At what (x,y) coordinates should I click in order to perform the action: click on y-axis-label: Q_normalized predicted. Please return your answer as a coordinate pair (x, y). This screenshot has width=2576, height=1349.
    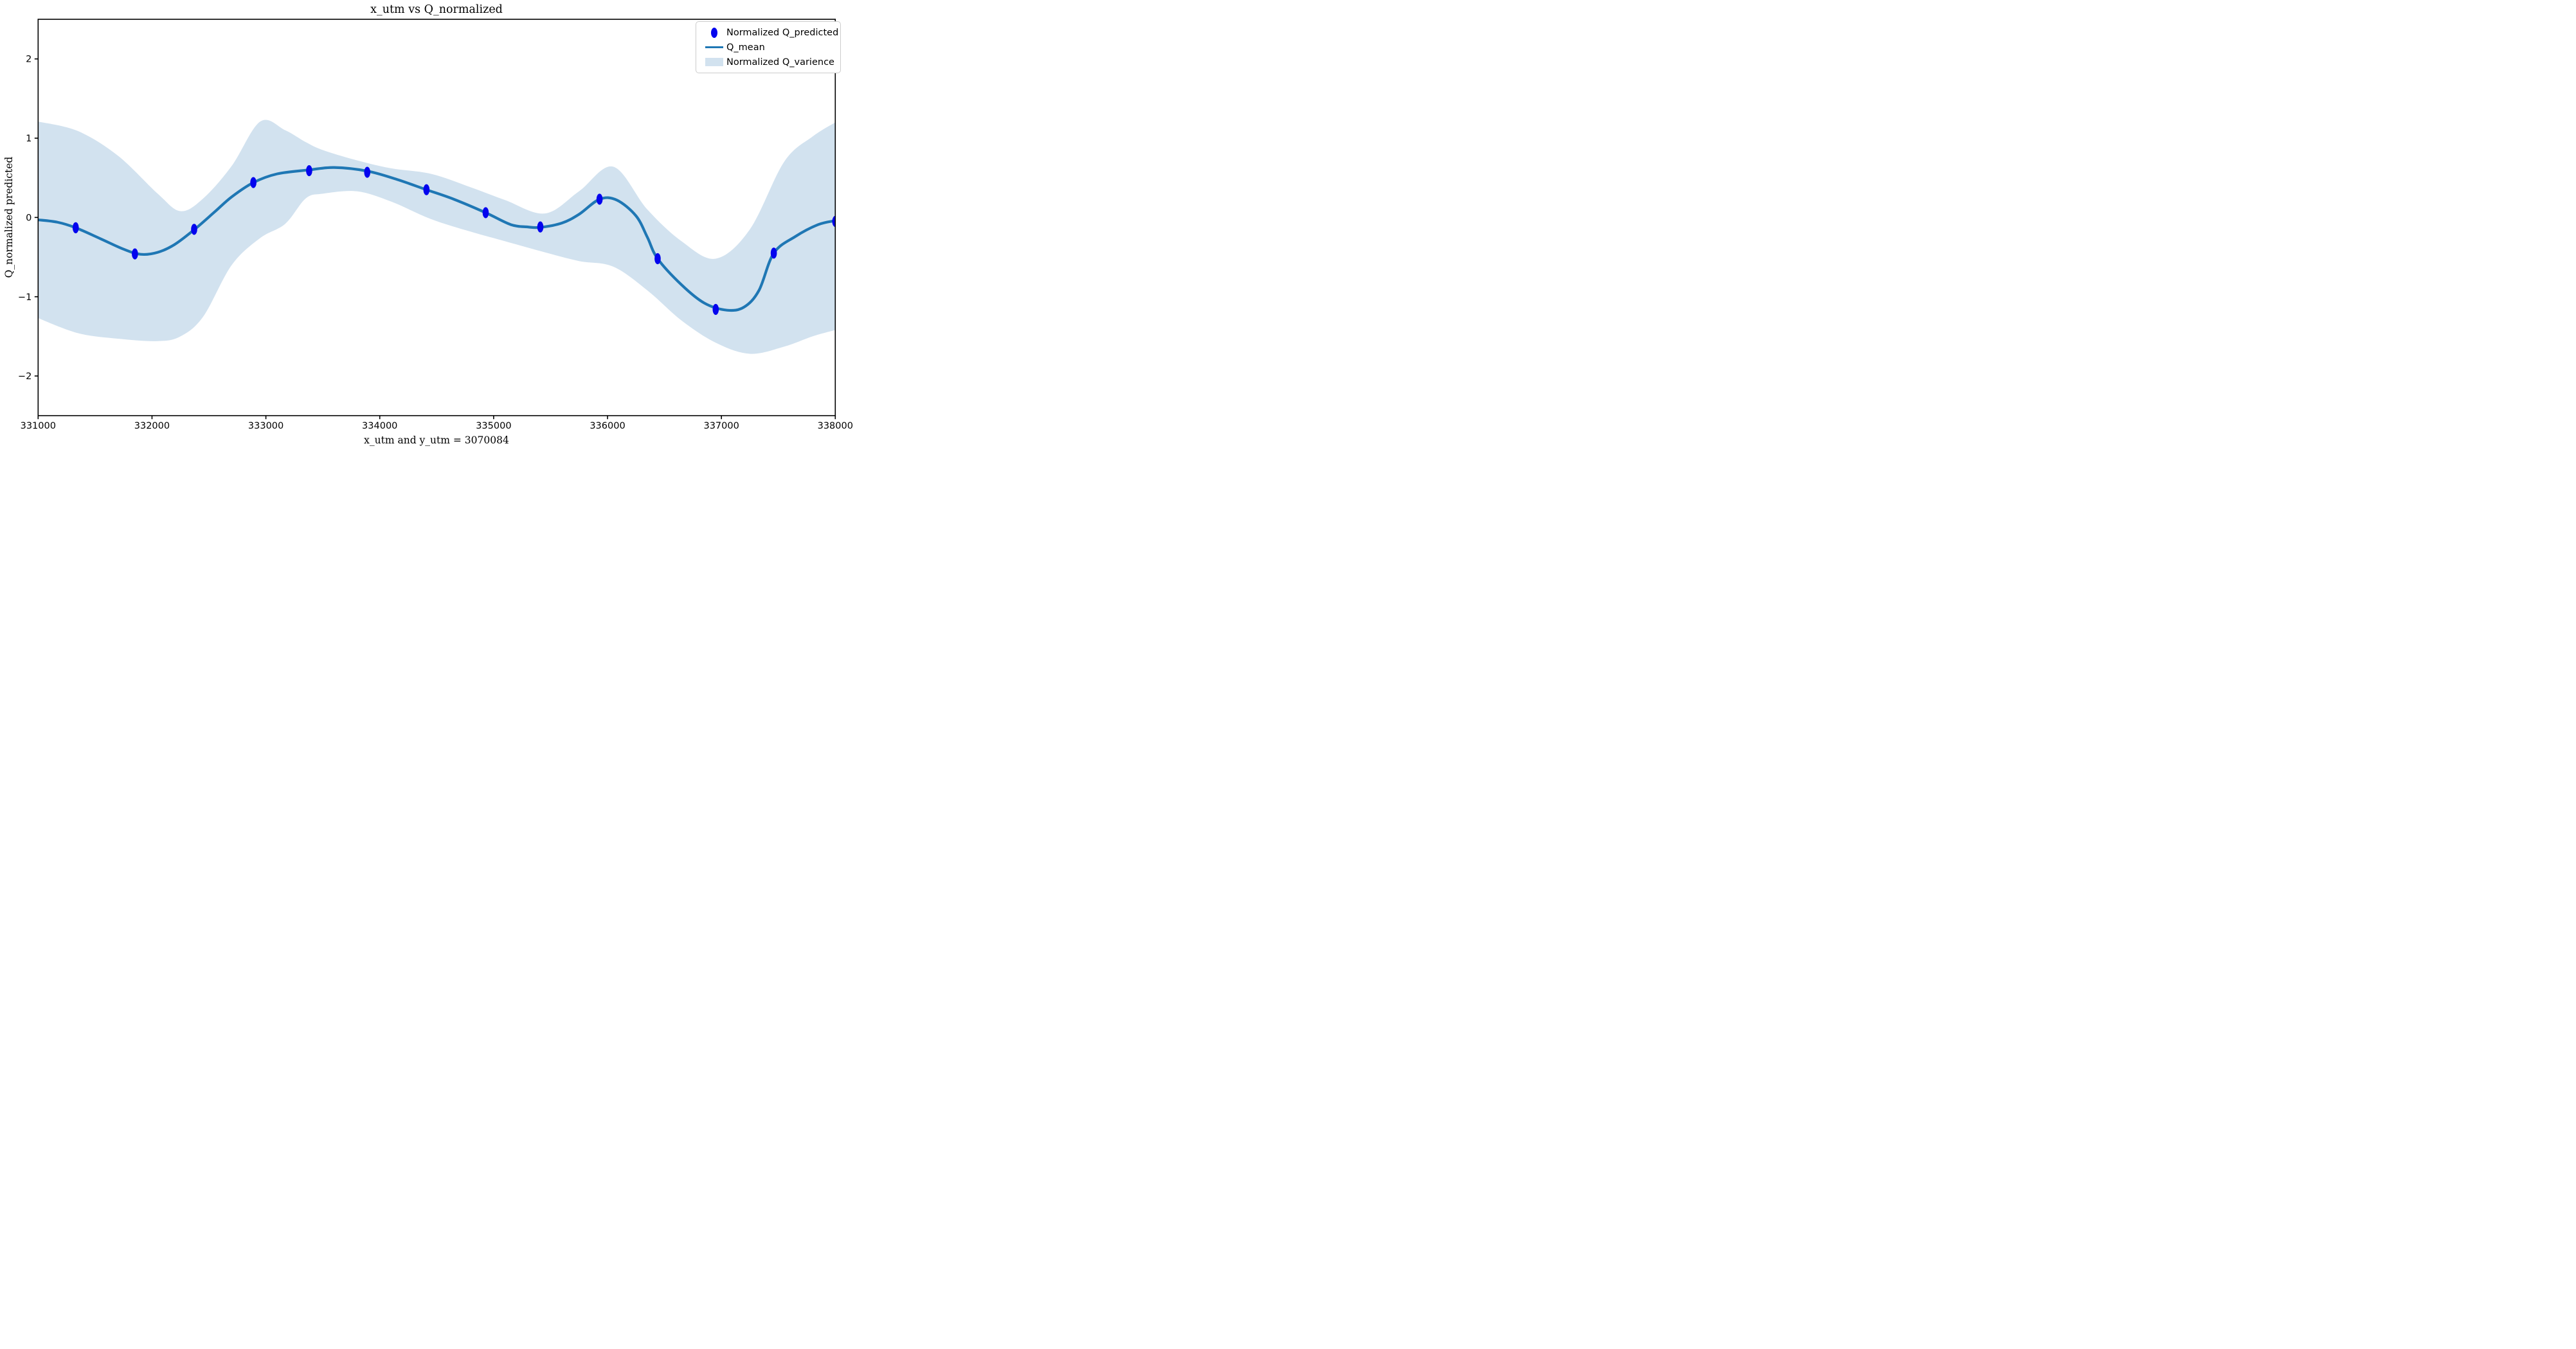
    Looking at the image, I should click on (9, 217).